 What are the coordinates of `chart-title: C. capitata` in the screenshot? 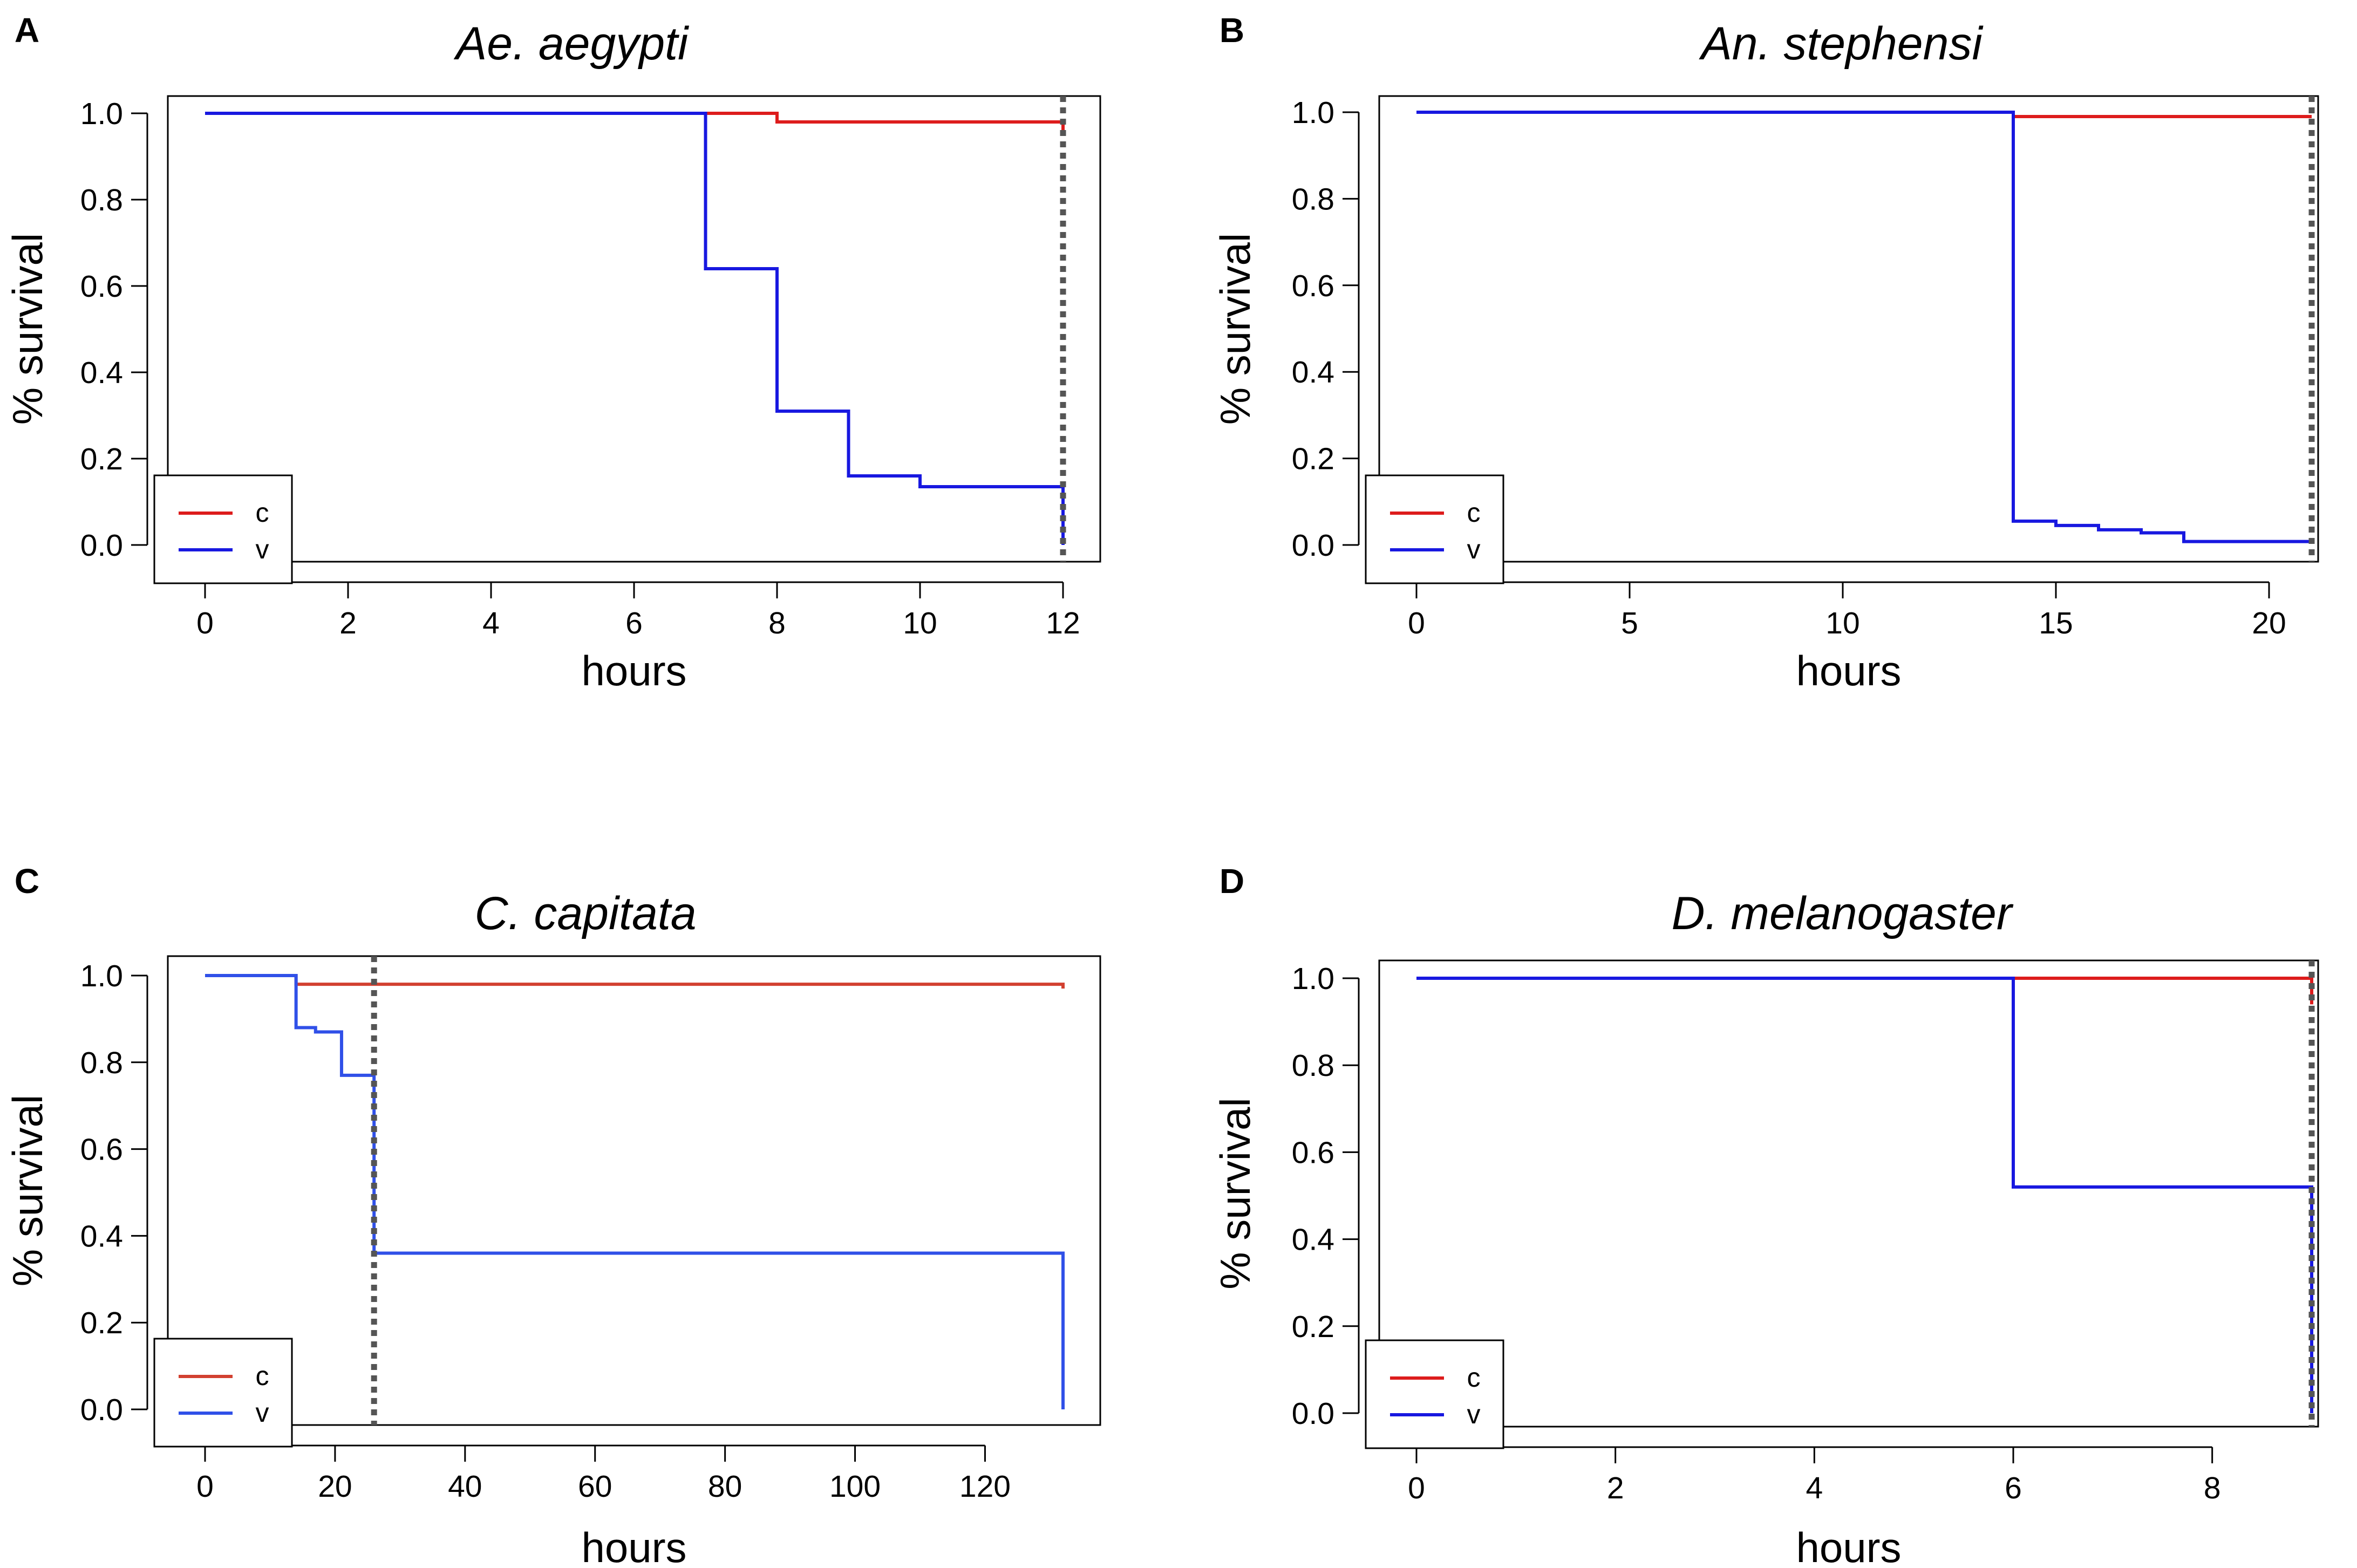 It's located at (585, 913).